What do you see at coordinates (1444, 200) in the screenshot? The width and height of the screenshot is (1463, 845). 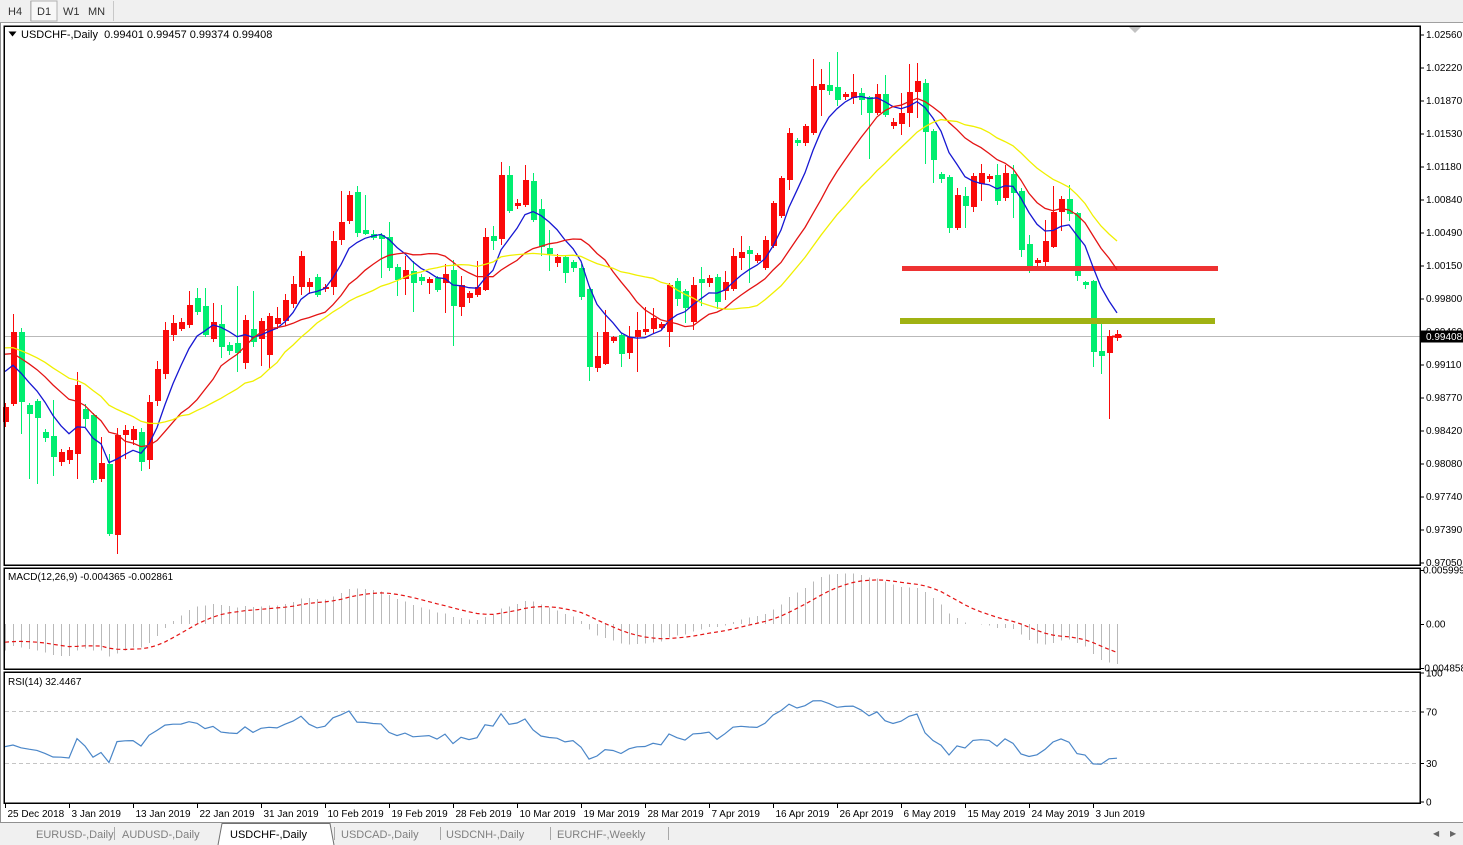 I see `svg-text: 1.00840` at bounding box center [1444, 200].